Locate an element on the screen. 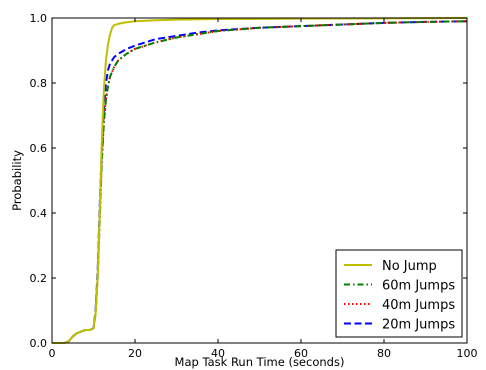  x-tick-label: 100 is located at coordinates (467, 353).